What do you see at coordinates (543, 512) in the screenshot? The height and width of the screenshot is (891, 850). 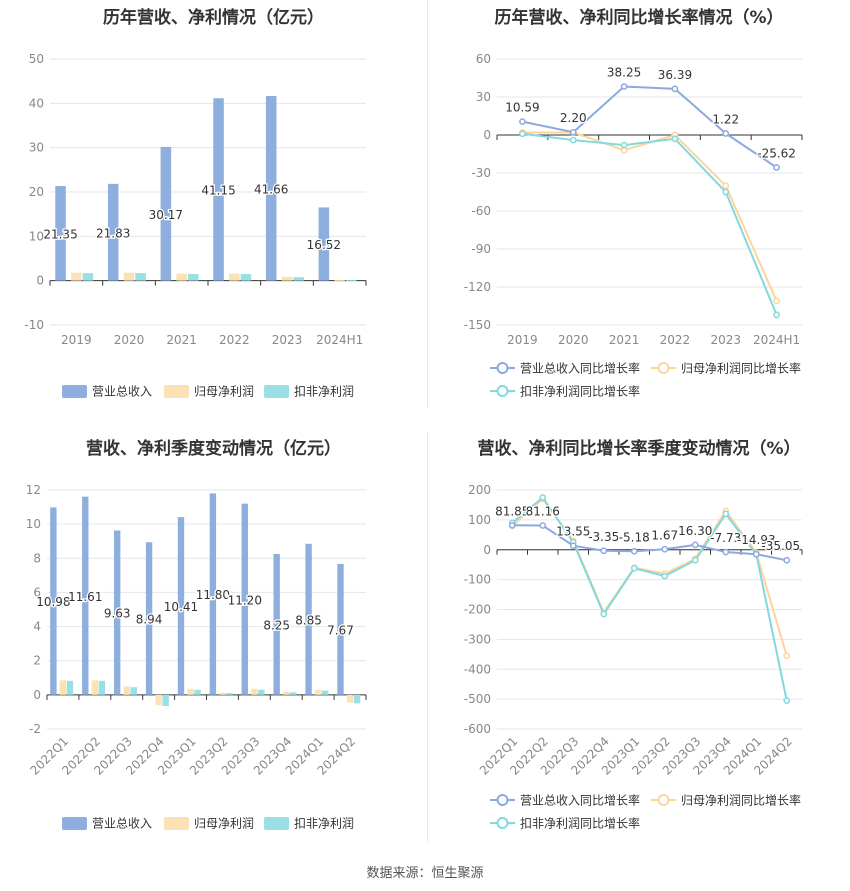 I see `quarterly_growth-data-label: 81.16` at bounding box center [543, 512].